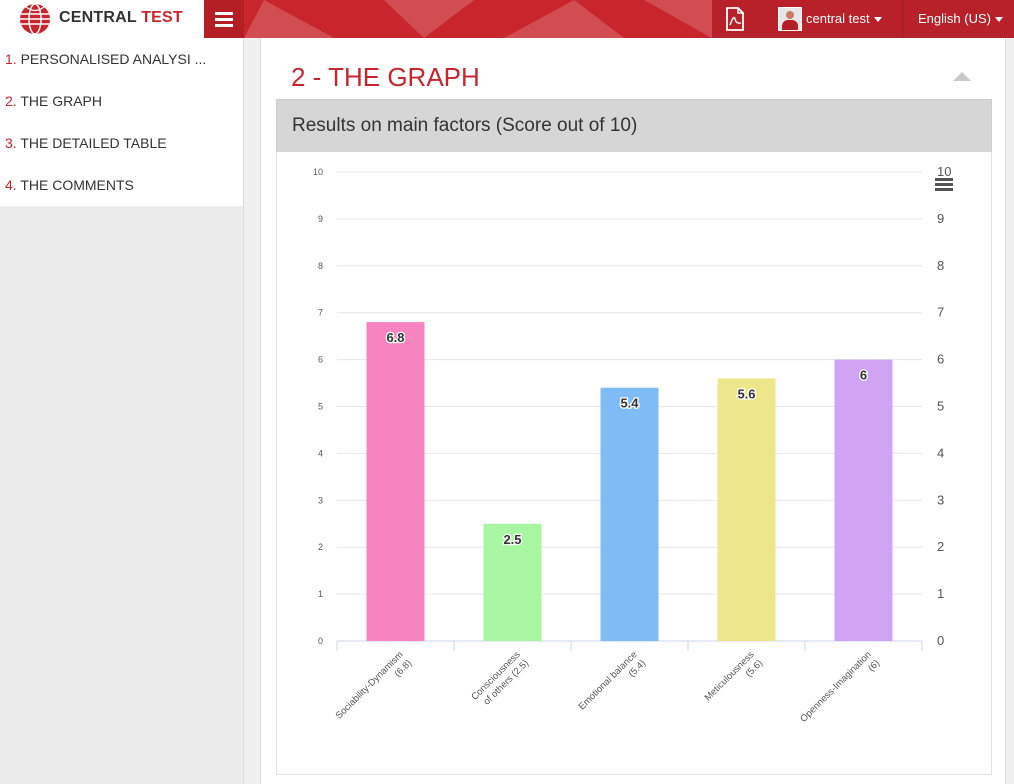  What do you see at coordinates (962, 76) in the screenshot?
I see `triangle-up-icon` at bounding box center [962, 76].